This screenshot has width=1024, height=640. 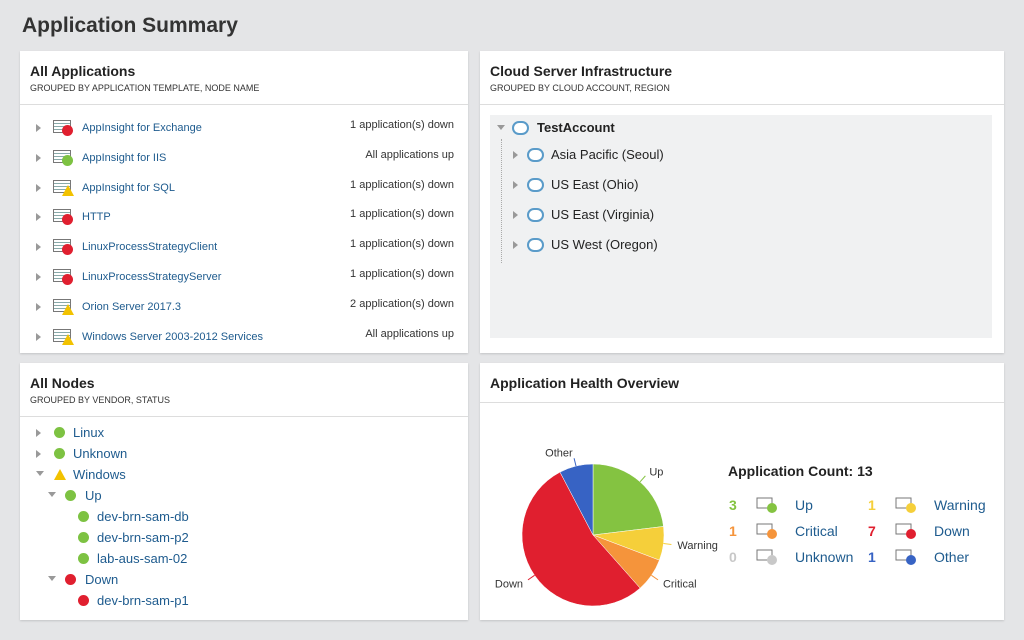 I want to click on app-name: Windows Server 2003-2012 Services, so click(x=172, y=336).